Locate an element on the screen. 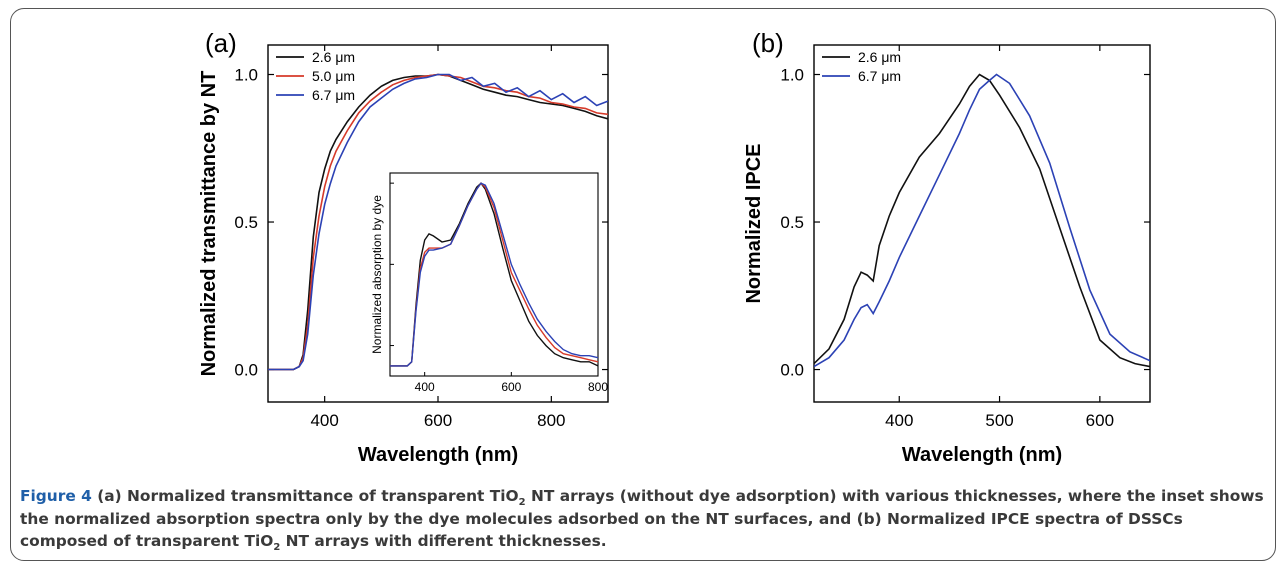 This screenshot has width=1284, height=568. y-axis-label: Normalized IPCE is located at coordinates (754, 223).